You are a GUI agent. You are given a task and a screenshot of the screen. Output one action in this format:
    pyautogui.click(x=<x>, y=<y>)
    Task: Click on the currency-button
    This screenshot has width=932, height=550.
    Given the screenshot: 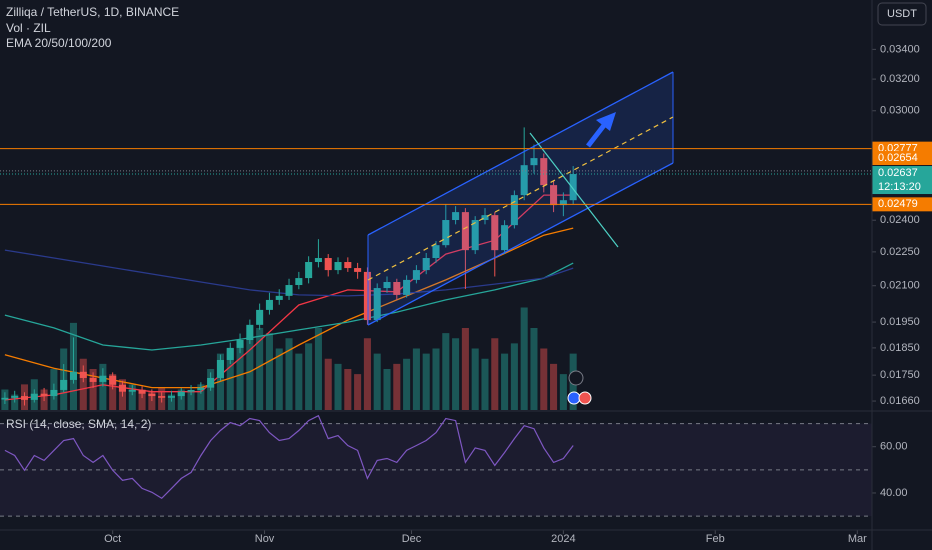 What is the action you would take?
    pyautogui.click(x=902, y=14)
    